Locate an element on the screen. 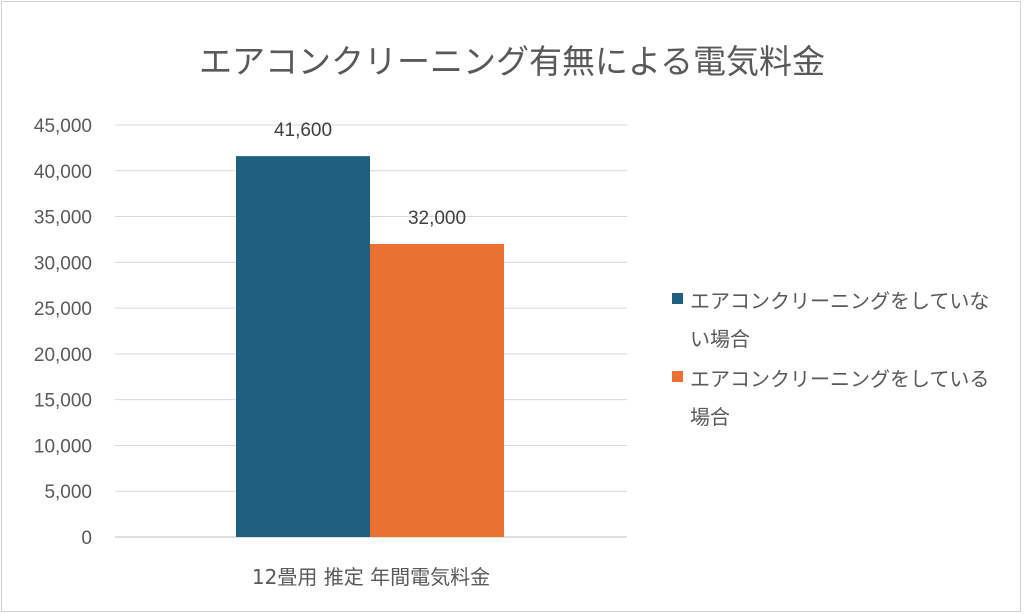 The width and height of the screenshot is (1024, 615). y-tick-label: 40,000 is located at coordinates (63, 172).